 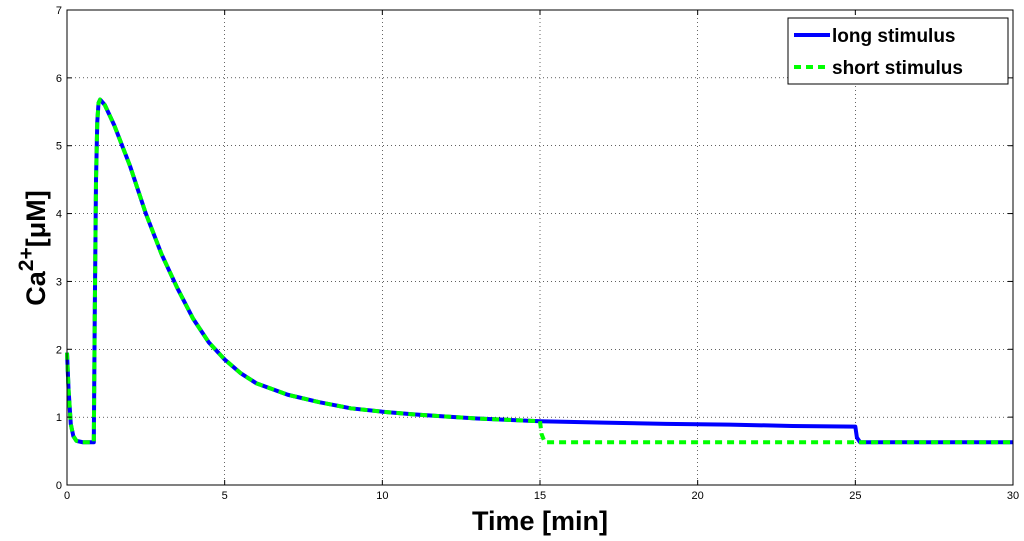 What do you see at coordinates (59, 350) in the screenshot?
I see `y-tick-label: 2` at bounding box center [59, 350].